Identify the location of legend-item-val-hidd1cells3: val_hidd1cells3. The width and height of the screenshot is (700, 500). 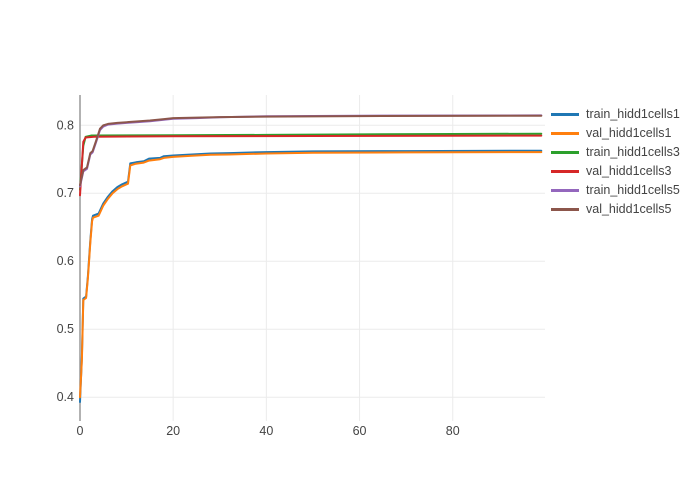
(615, 171).